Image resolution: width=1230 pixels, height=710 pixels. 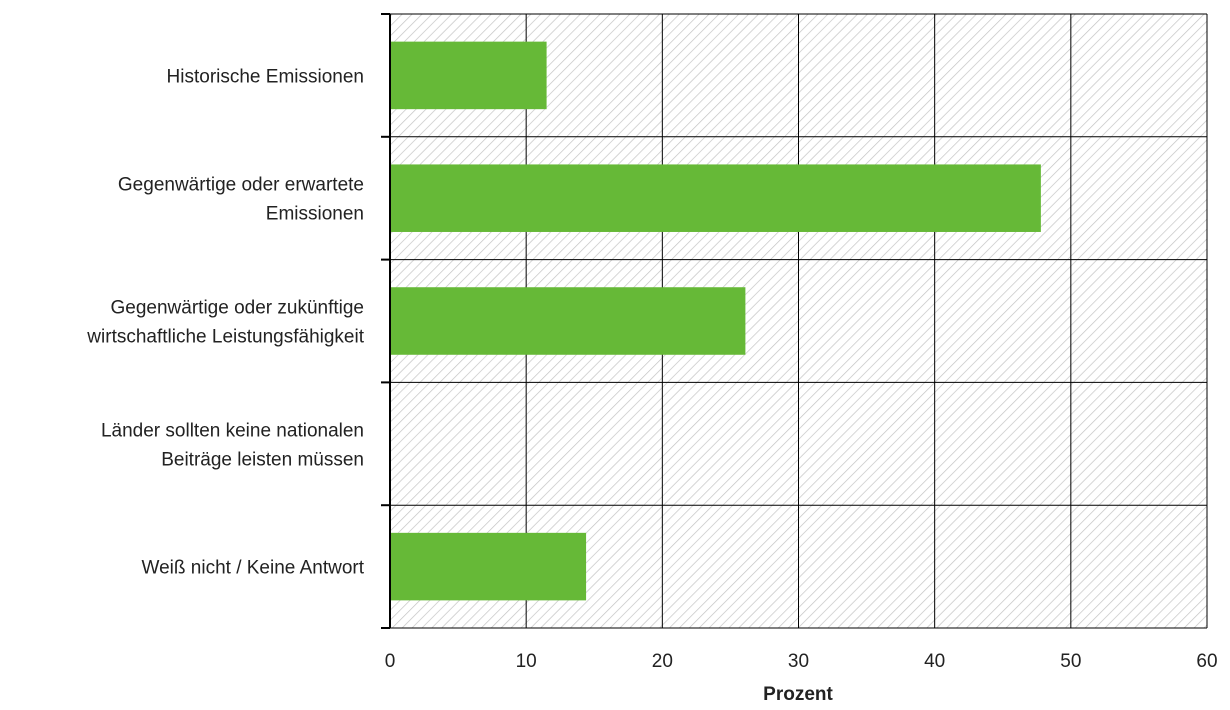 I want to click on category-label: Gegenwärtige oder erwartete Emissionen, so click(x=241, y=200).